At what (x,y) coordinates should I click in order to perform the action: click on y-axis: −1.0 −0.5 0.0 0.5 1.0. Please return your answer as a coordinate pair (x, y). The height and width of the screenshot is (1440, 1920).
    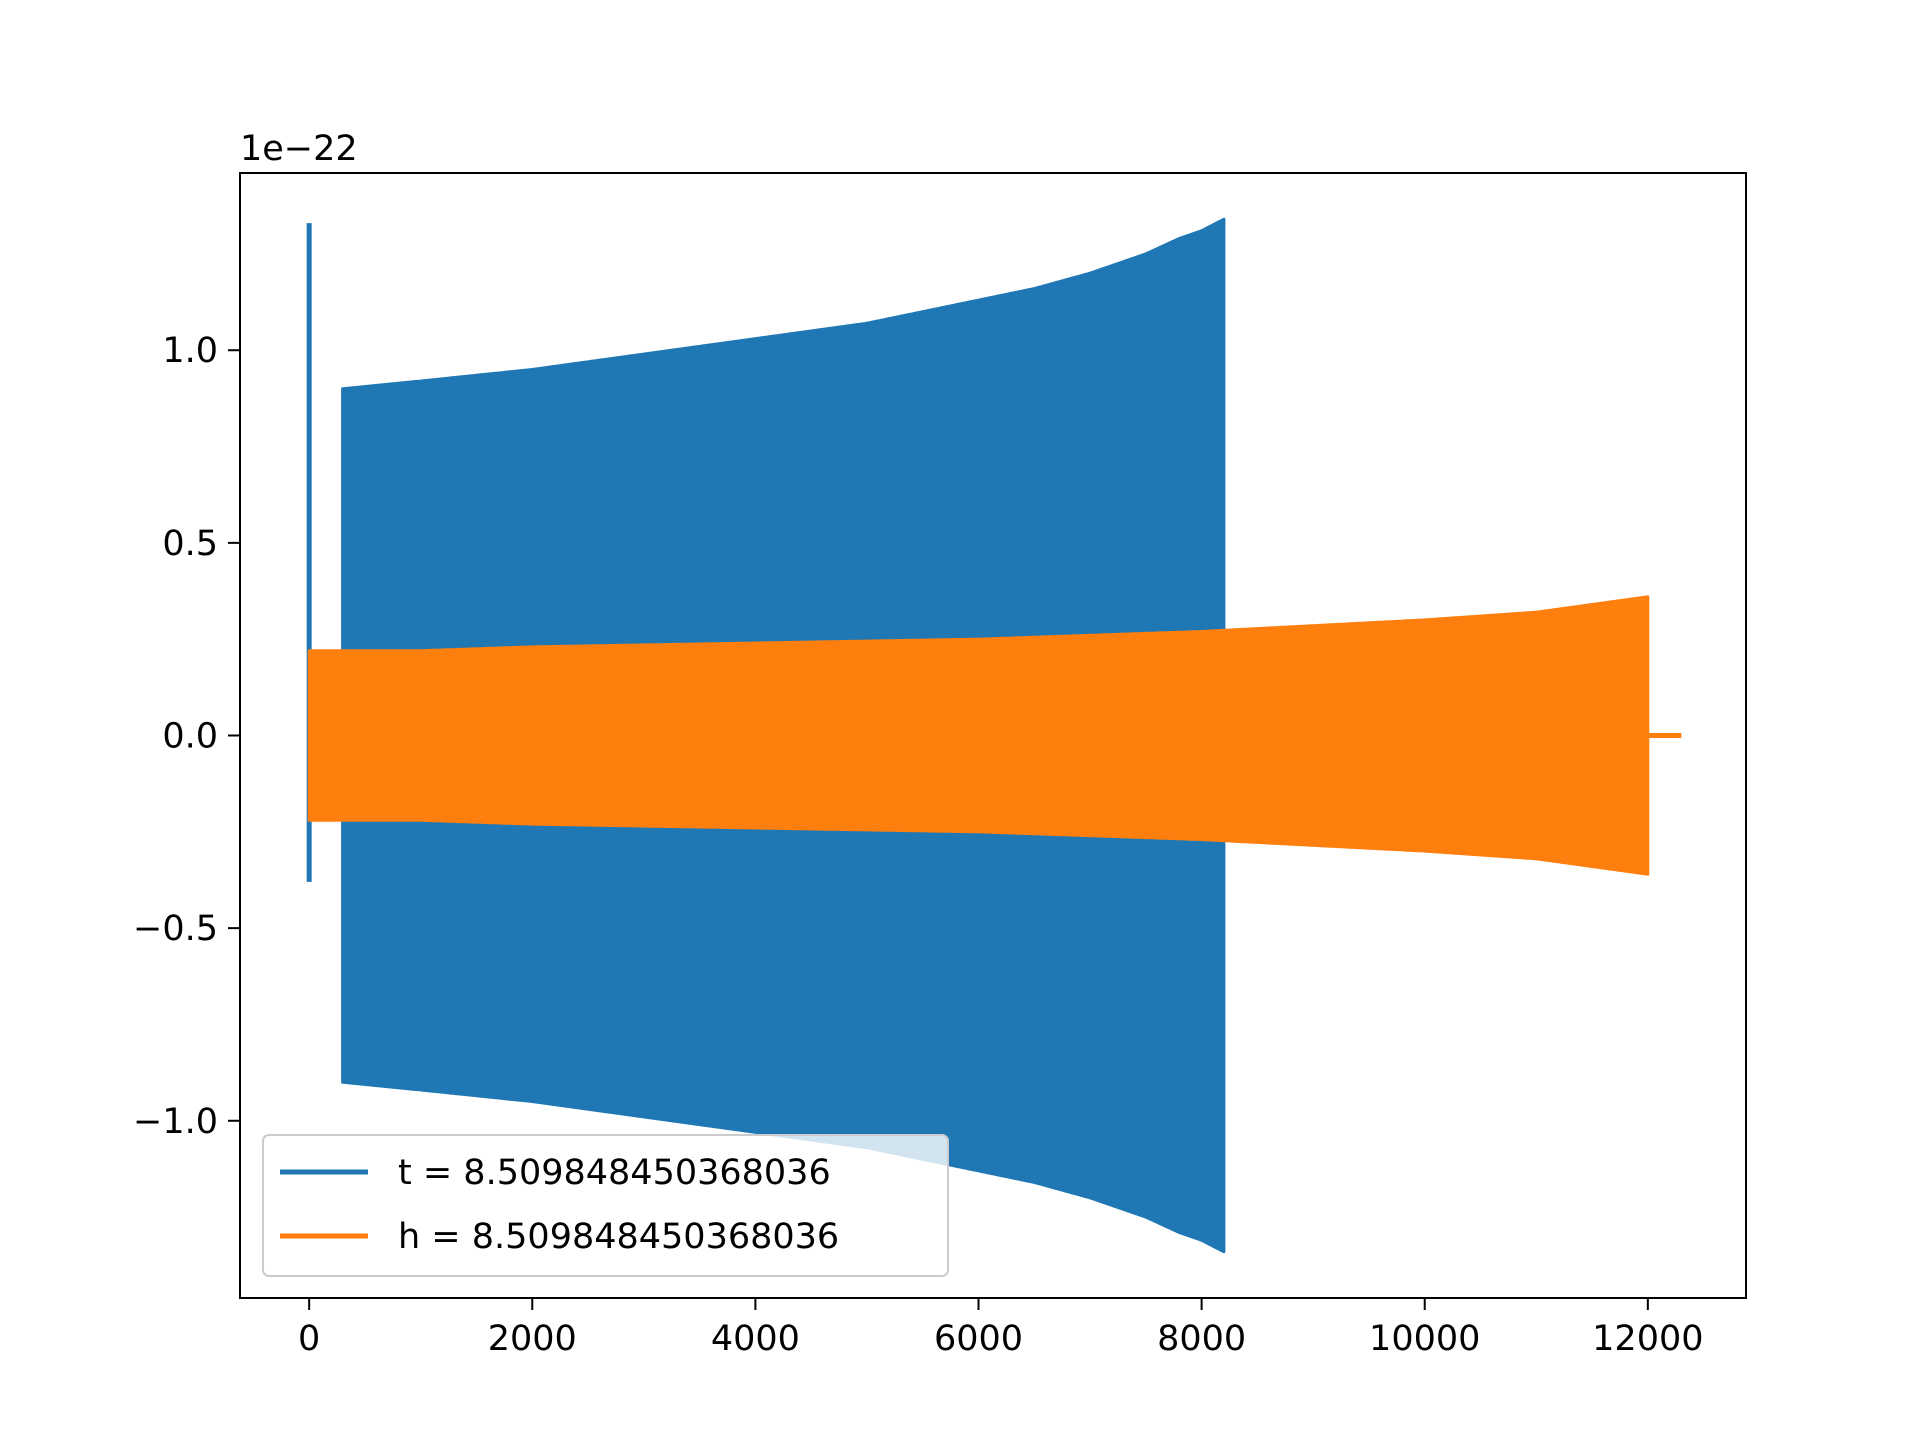
    Looking at the image, I should click on (186, 736).